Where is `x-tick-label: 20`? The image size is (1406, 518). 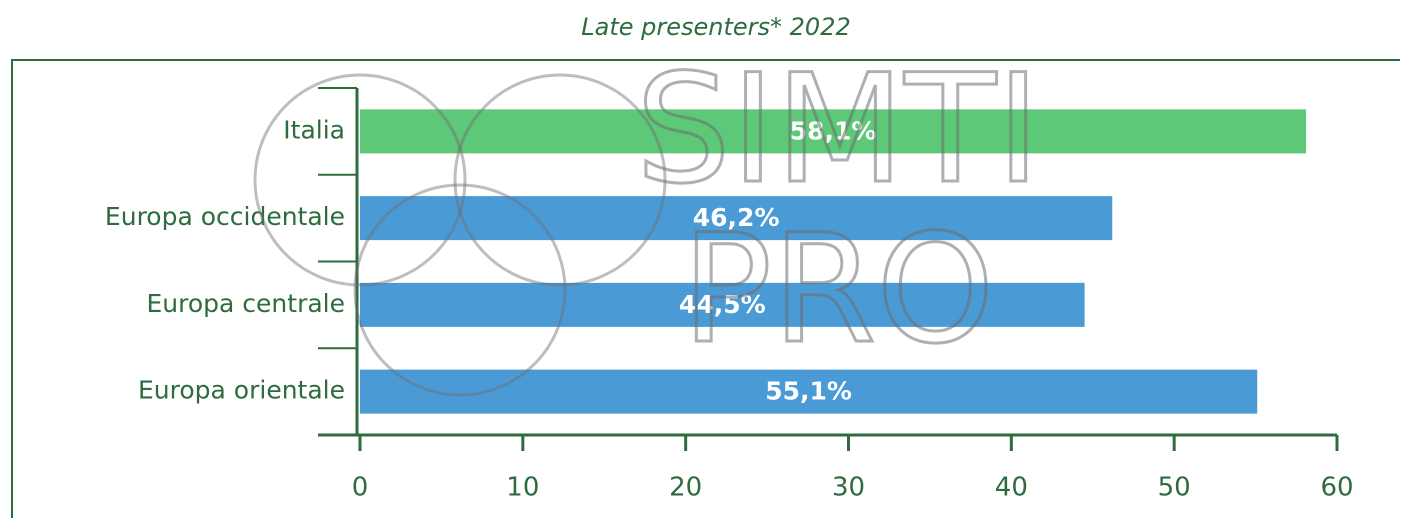
x-tick-label: 20 is located at coordinates (685, 488).